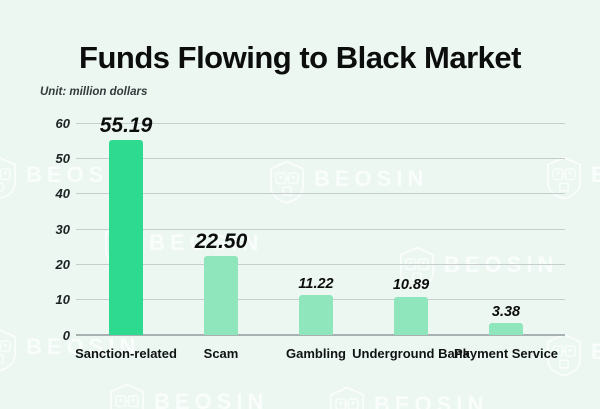 The height and width of the screenshot is (409, 600). I want to click on y-tick-label-60: 60, so click(62, 123).